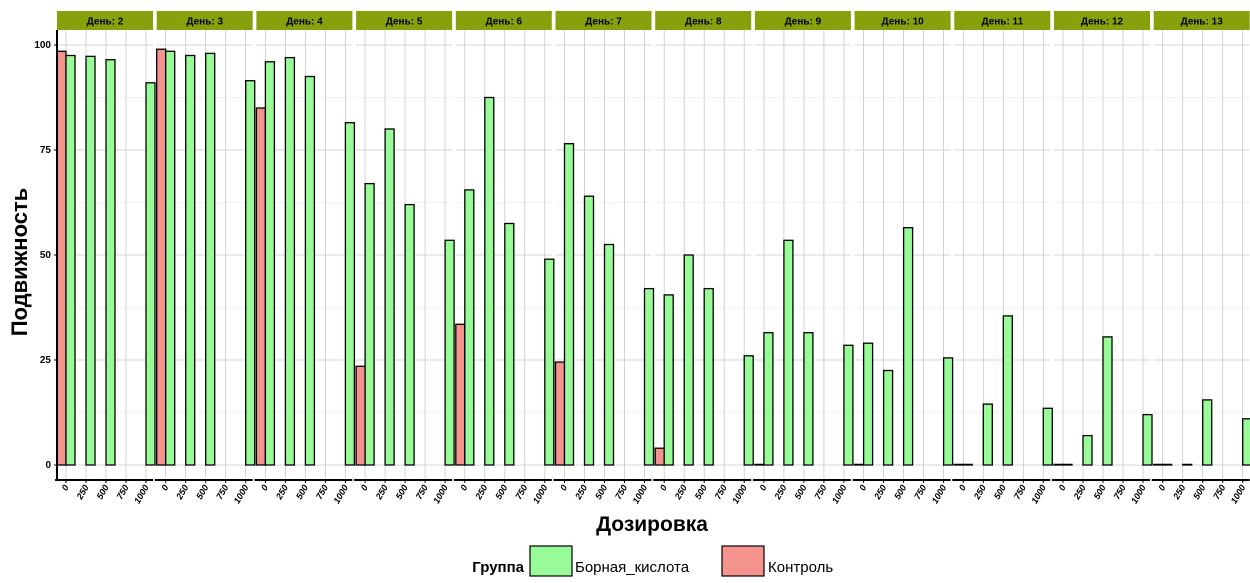 This screenshot has height=583, width=1250. Describe the element at coordinates (270, 263) in the screenshot. I see `bar-boric-day4-dose0` at that location.